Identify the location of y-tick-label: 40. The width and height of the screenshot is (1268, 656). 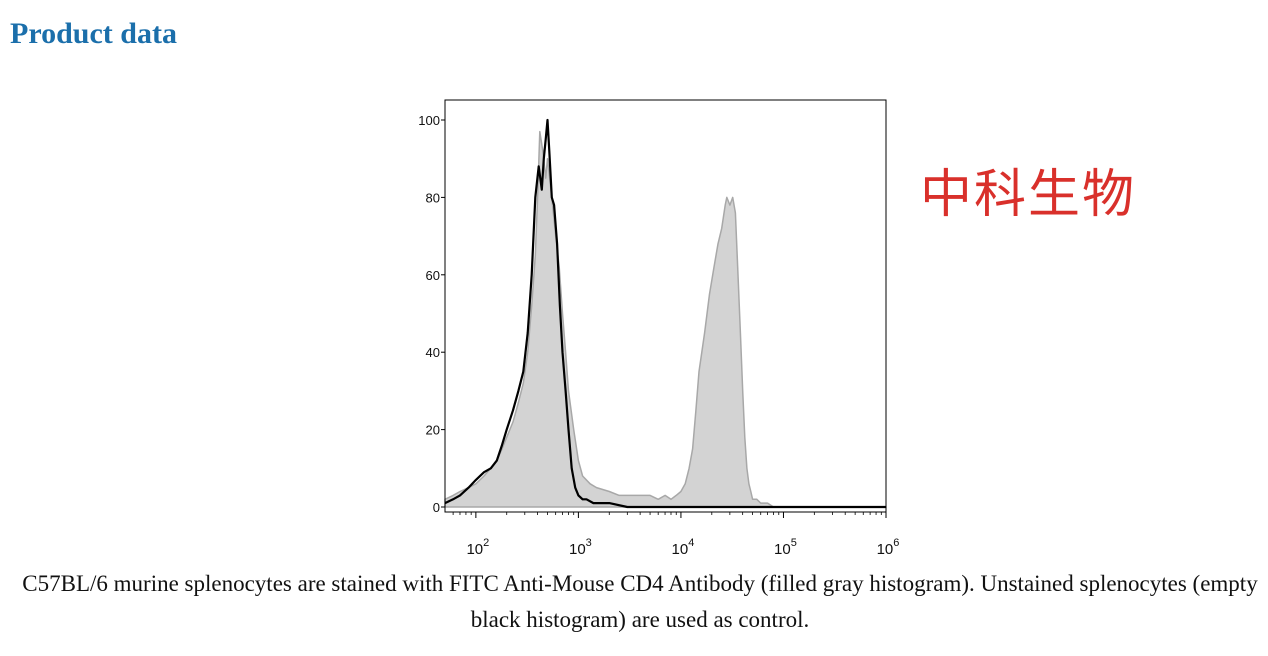
(433, 352).